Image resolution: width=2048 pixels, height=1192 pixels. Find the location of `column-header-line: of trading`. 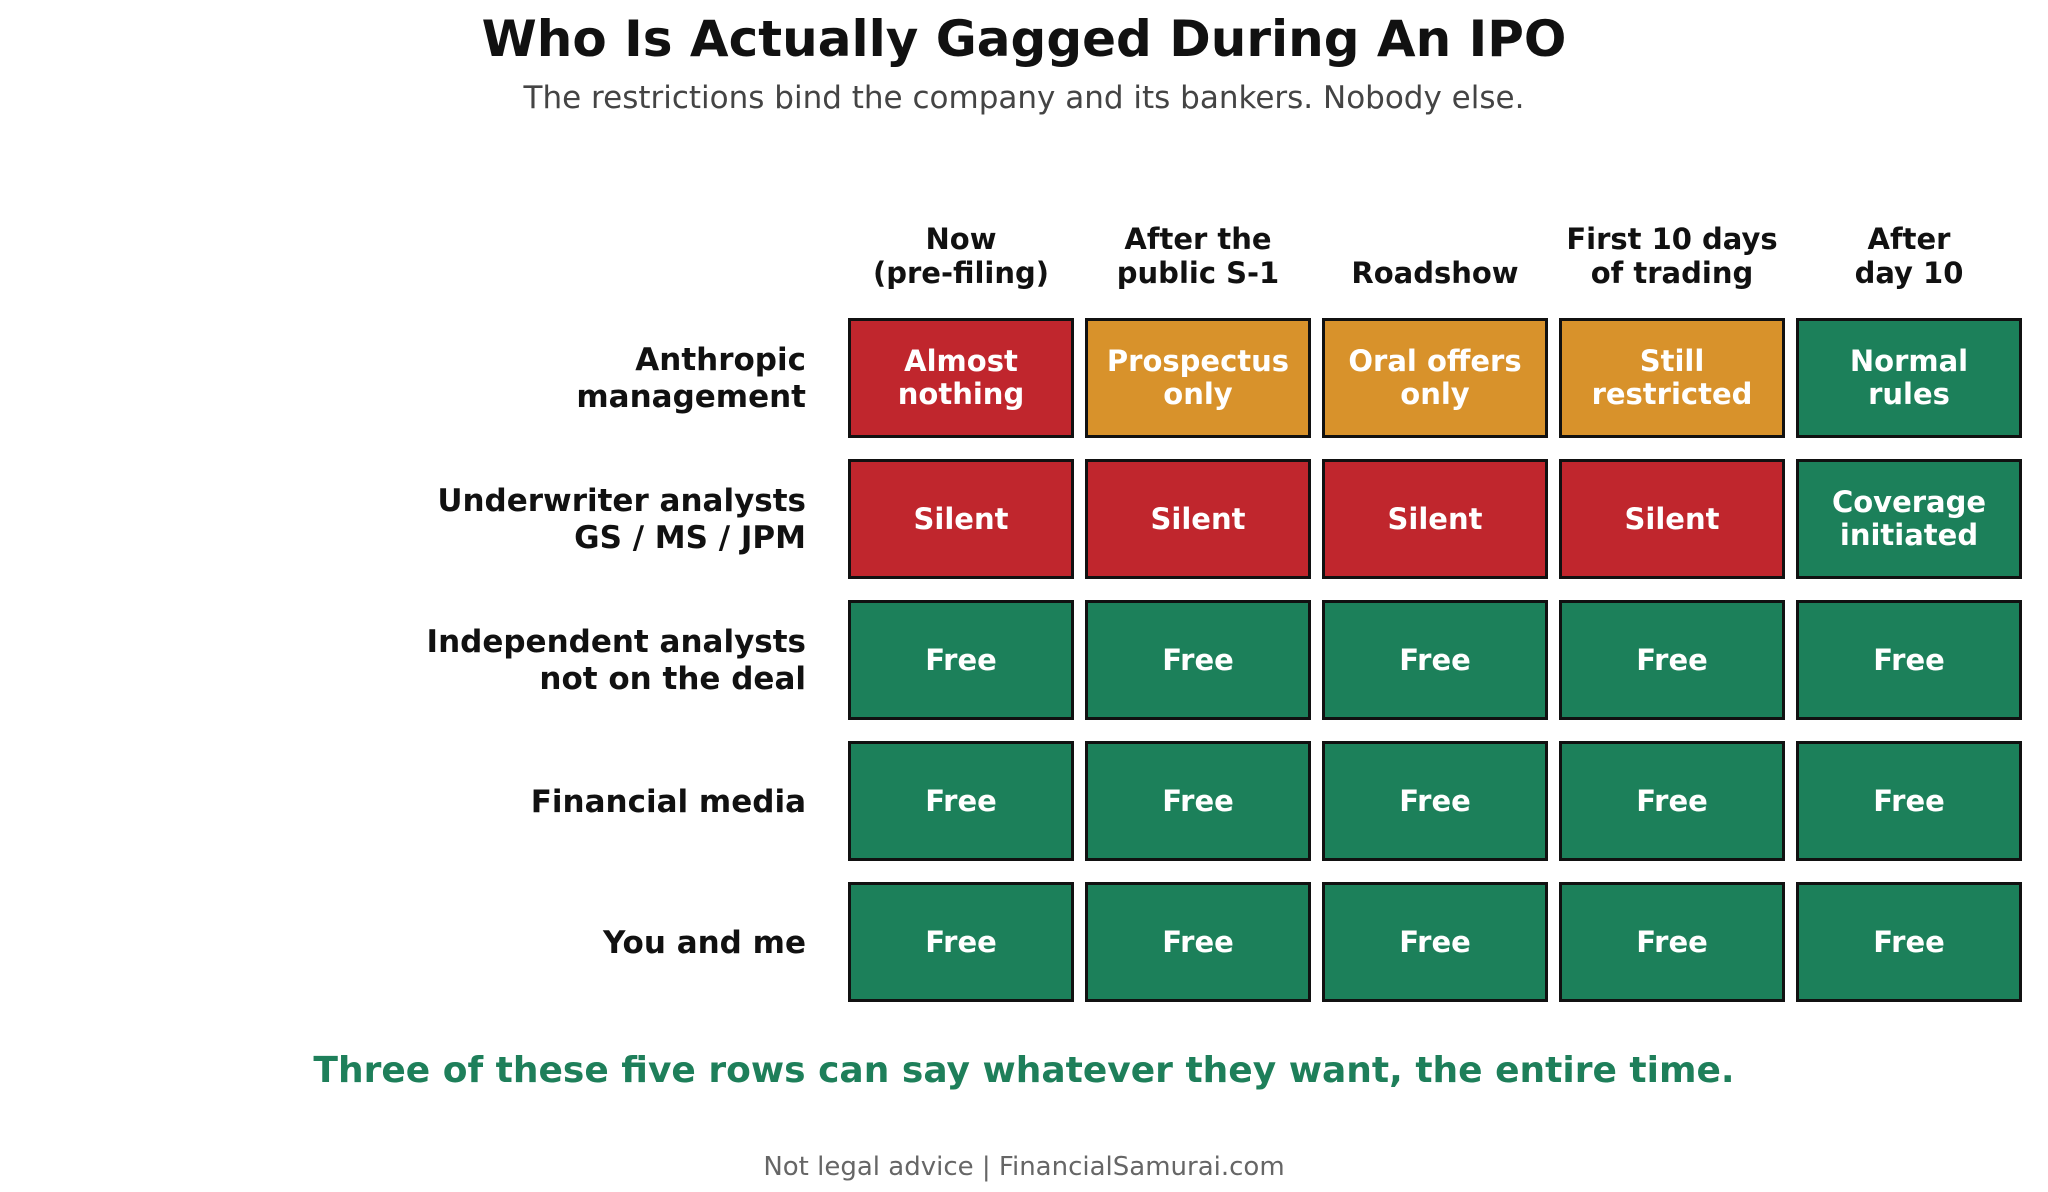

column-header-line: of trading is located at coordinates (1672, 273).